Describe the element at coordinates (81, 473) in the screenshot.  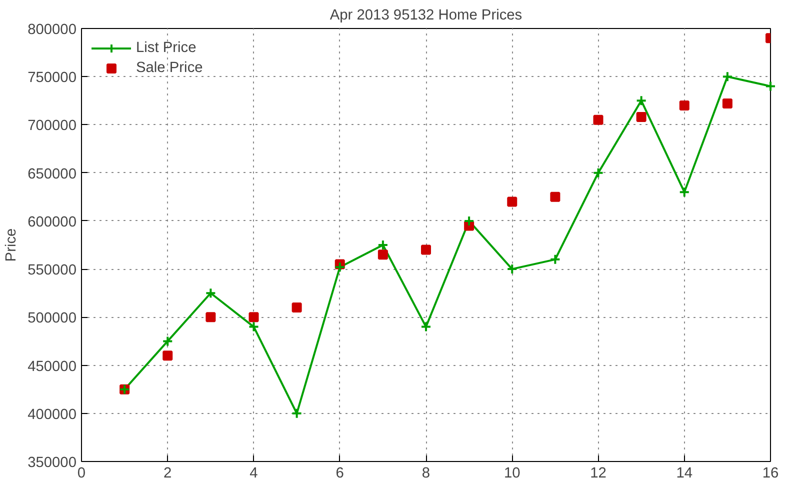
I see `x-tick-label: 0` at that location.